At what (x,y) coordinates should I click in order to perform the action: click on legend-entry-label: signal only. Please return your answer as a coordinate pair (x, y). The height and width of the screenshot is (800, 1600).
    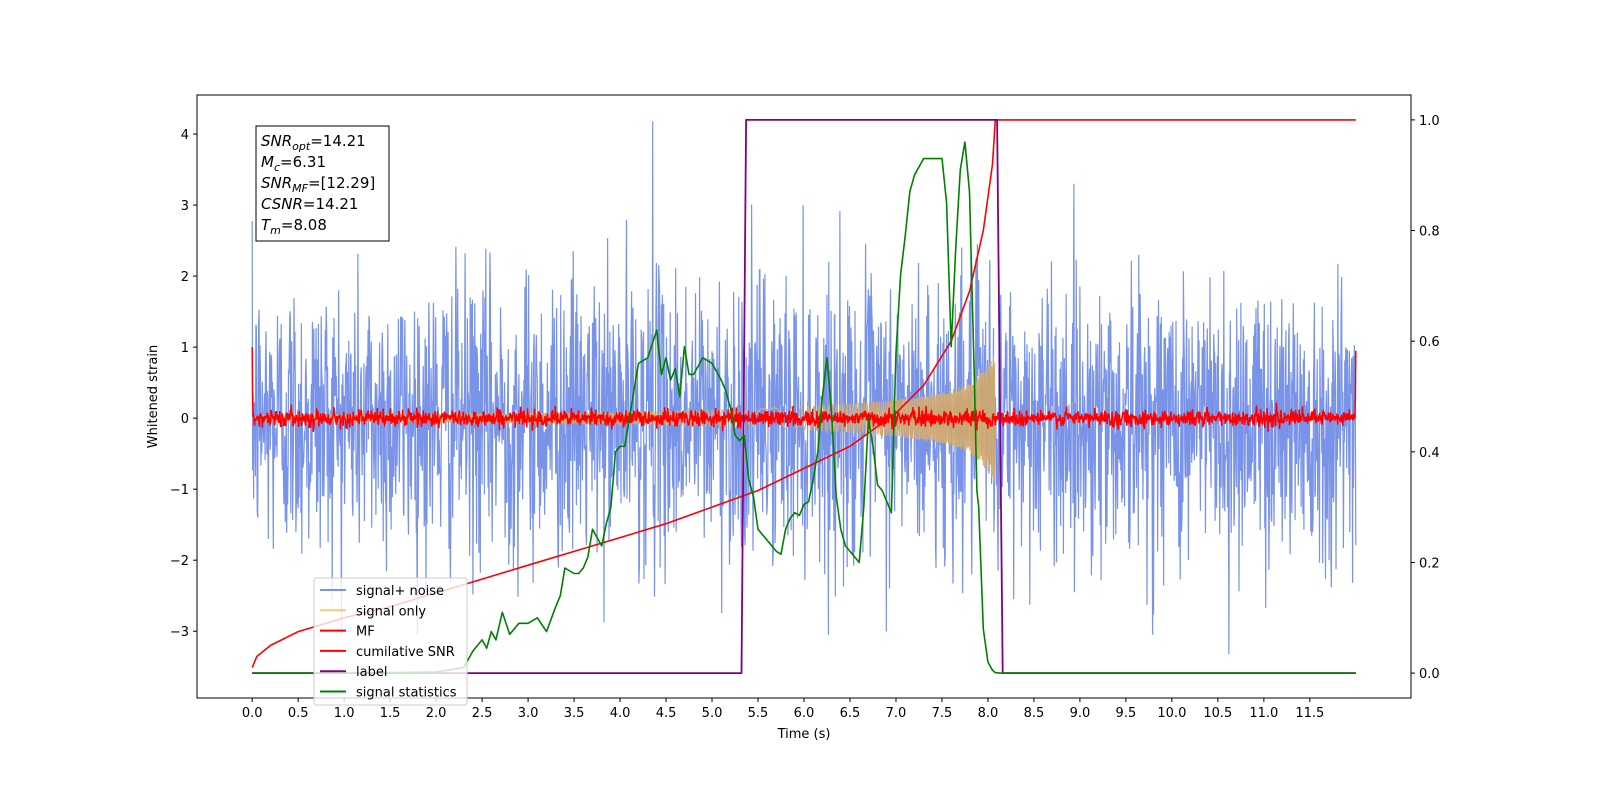
    Looking at the image, I should click on (391, 611).